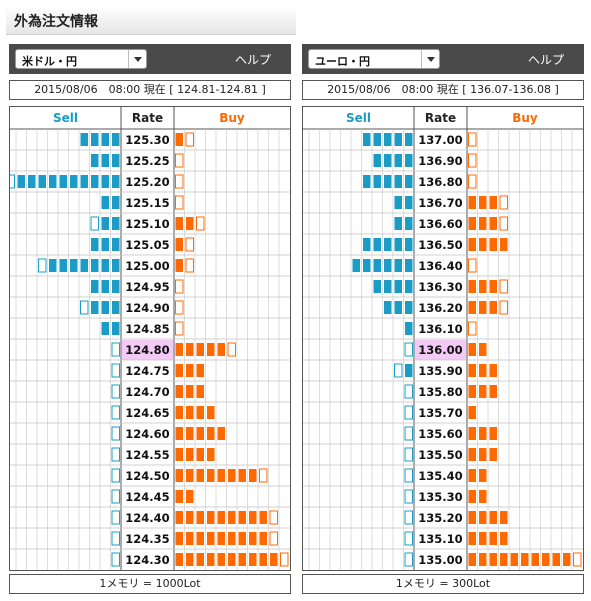  What do you see at coordinates (443, 559) in the screenshot?
I see `order-row: 135.00` at bounding box center [443, 559].